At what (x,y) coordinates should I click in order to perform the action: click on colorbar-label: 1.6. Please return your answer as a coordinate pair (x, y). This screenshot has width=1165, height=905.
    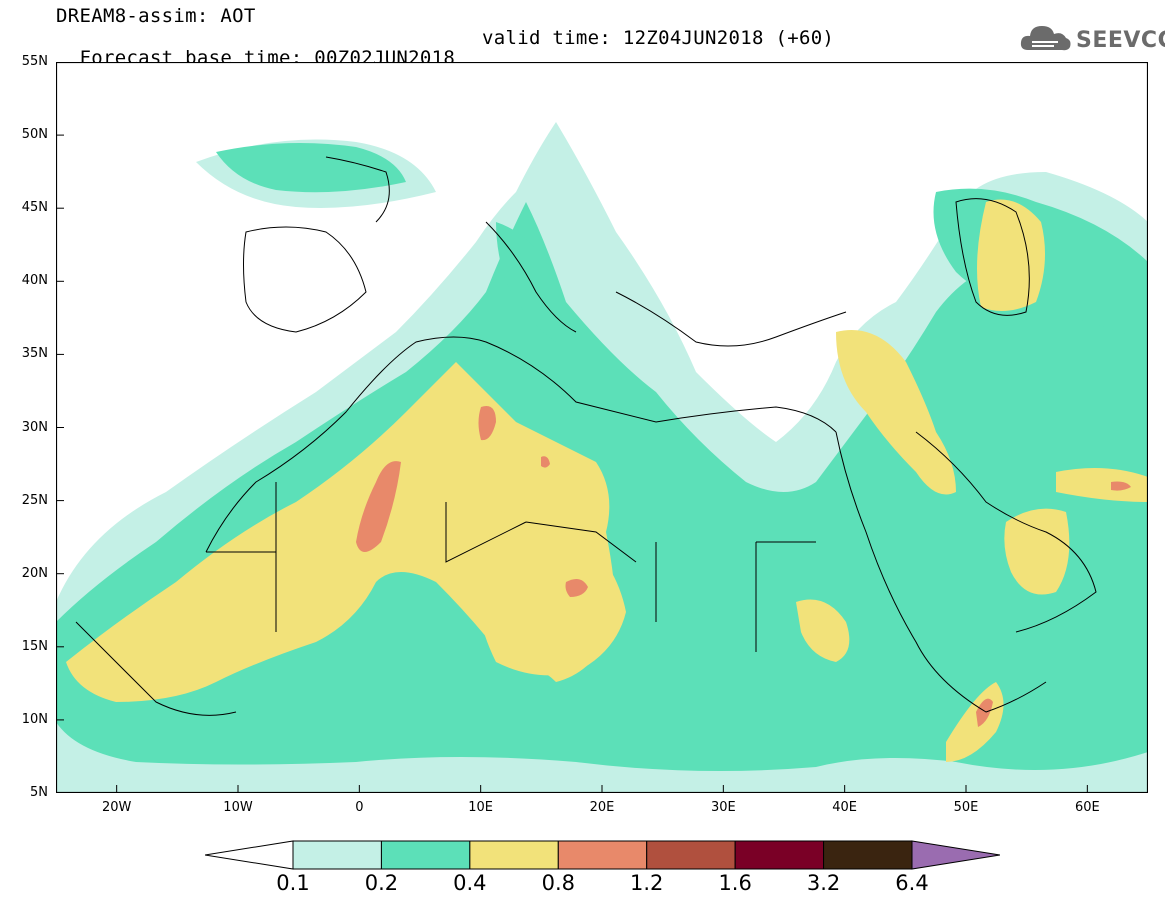
    Looking at the image, I should click on (735, 883).